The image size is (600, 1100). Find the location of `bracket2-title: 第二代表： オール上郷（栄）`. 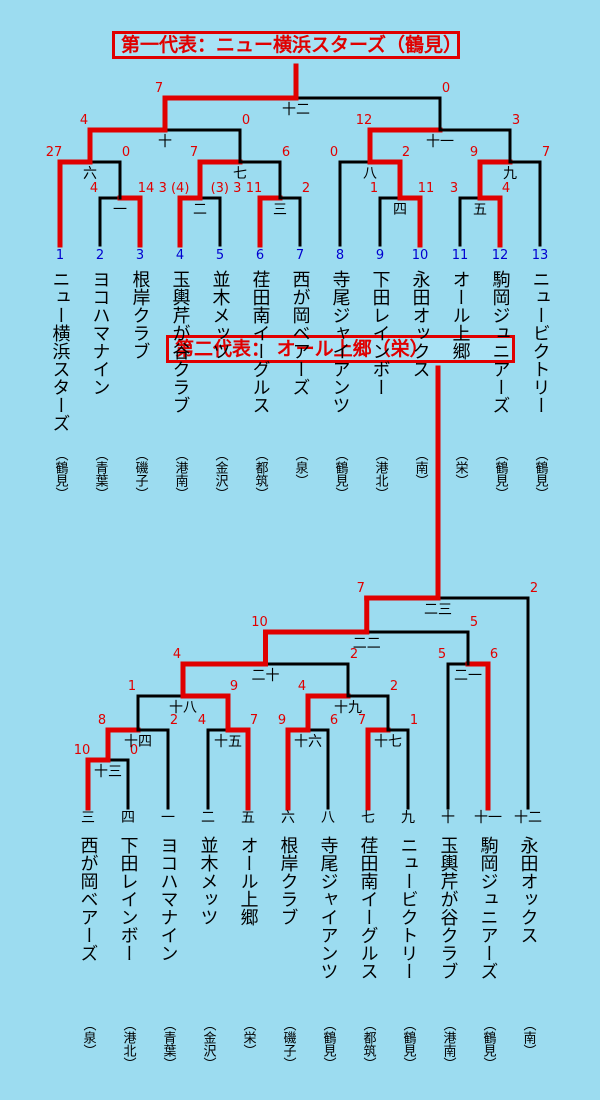

bracket2-title: 第二代表： オール上郷（栄） is located at coordinates (340, 349).